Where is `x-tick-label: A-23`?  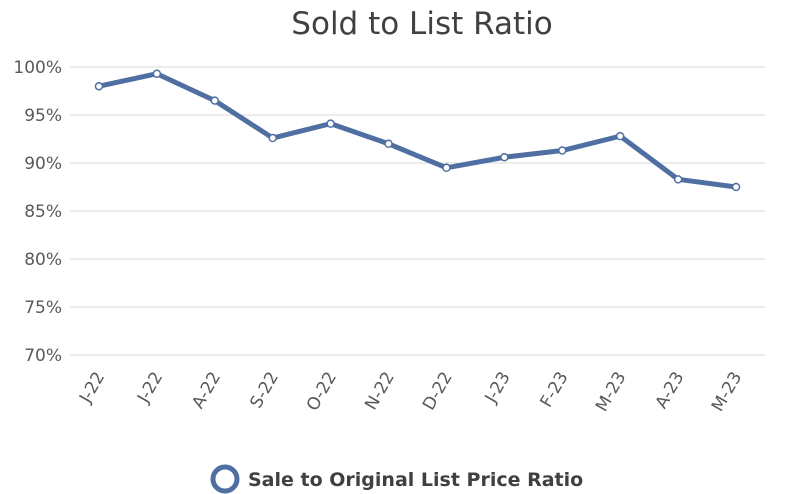
x-tick-label: A-23 is located at coordinates (670, 391).